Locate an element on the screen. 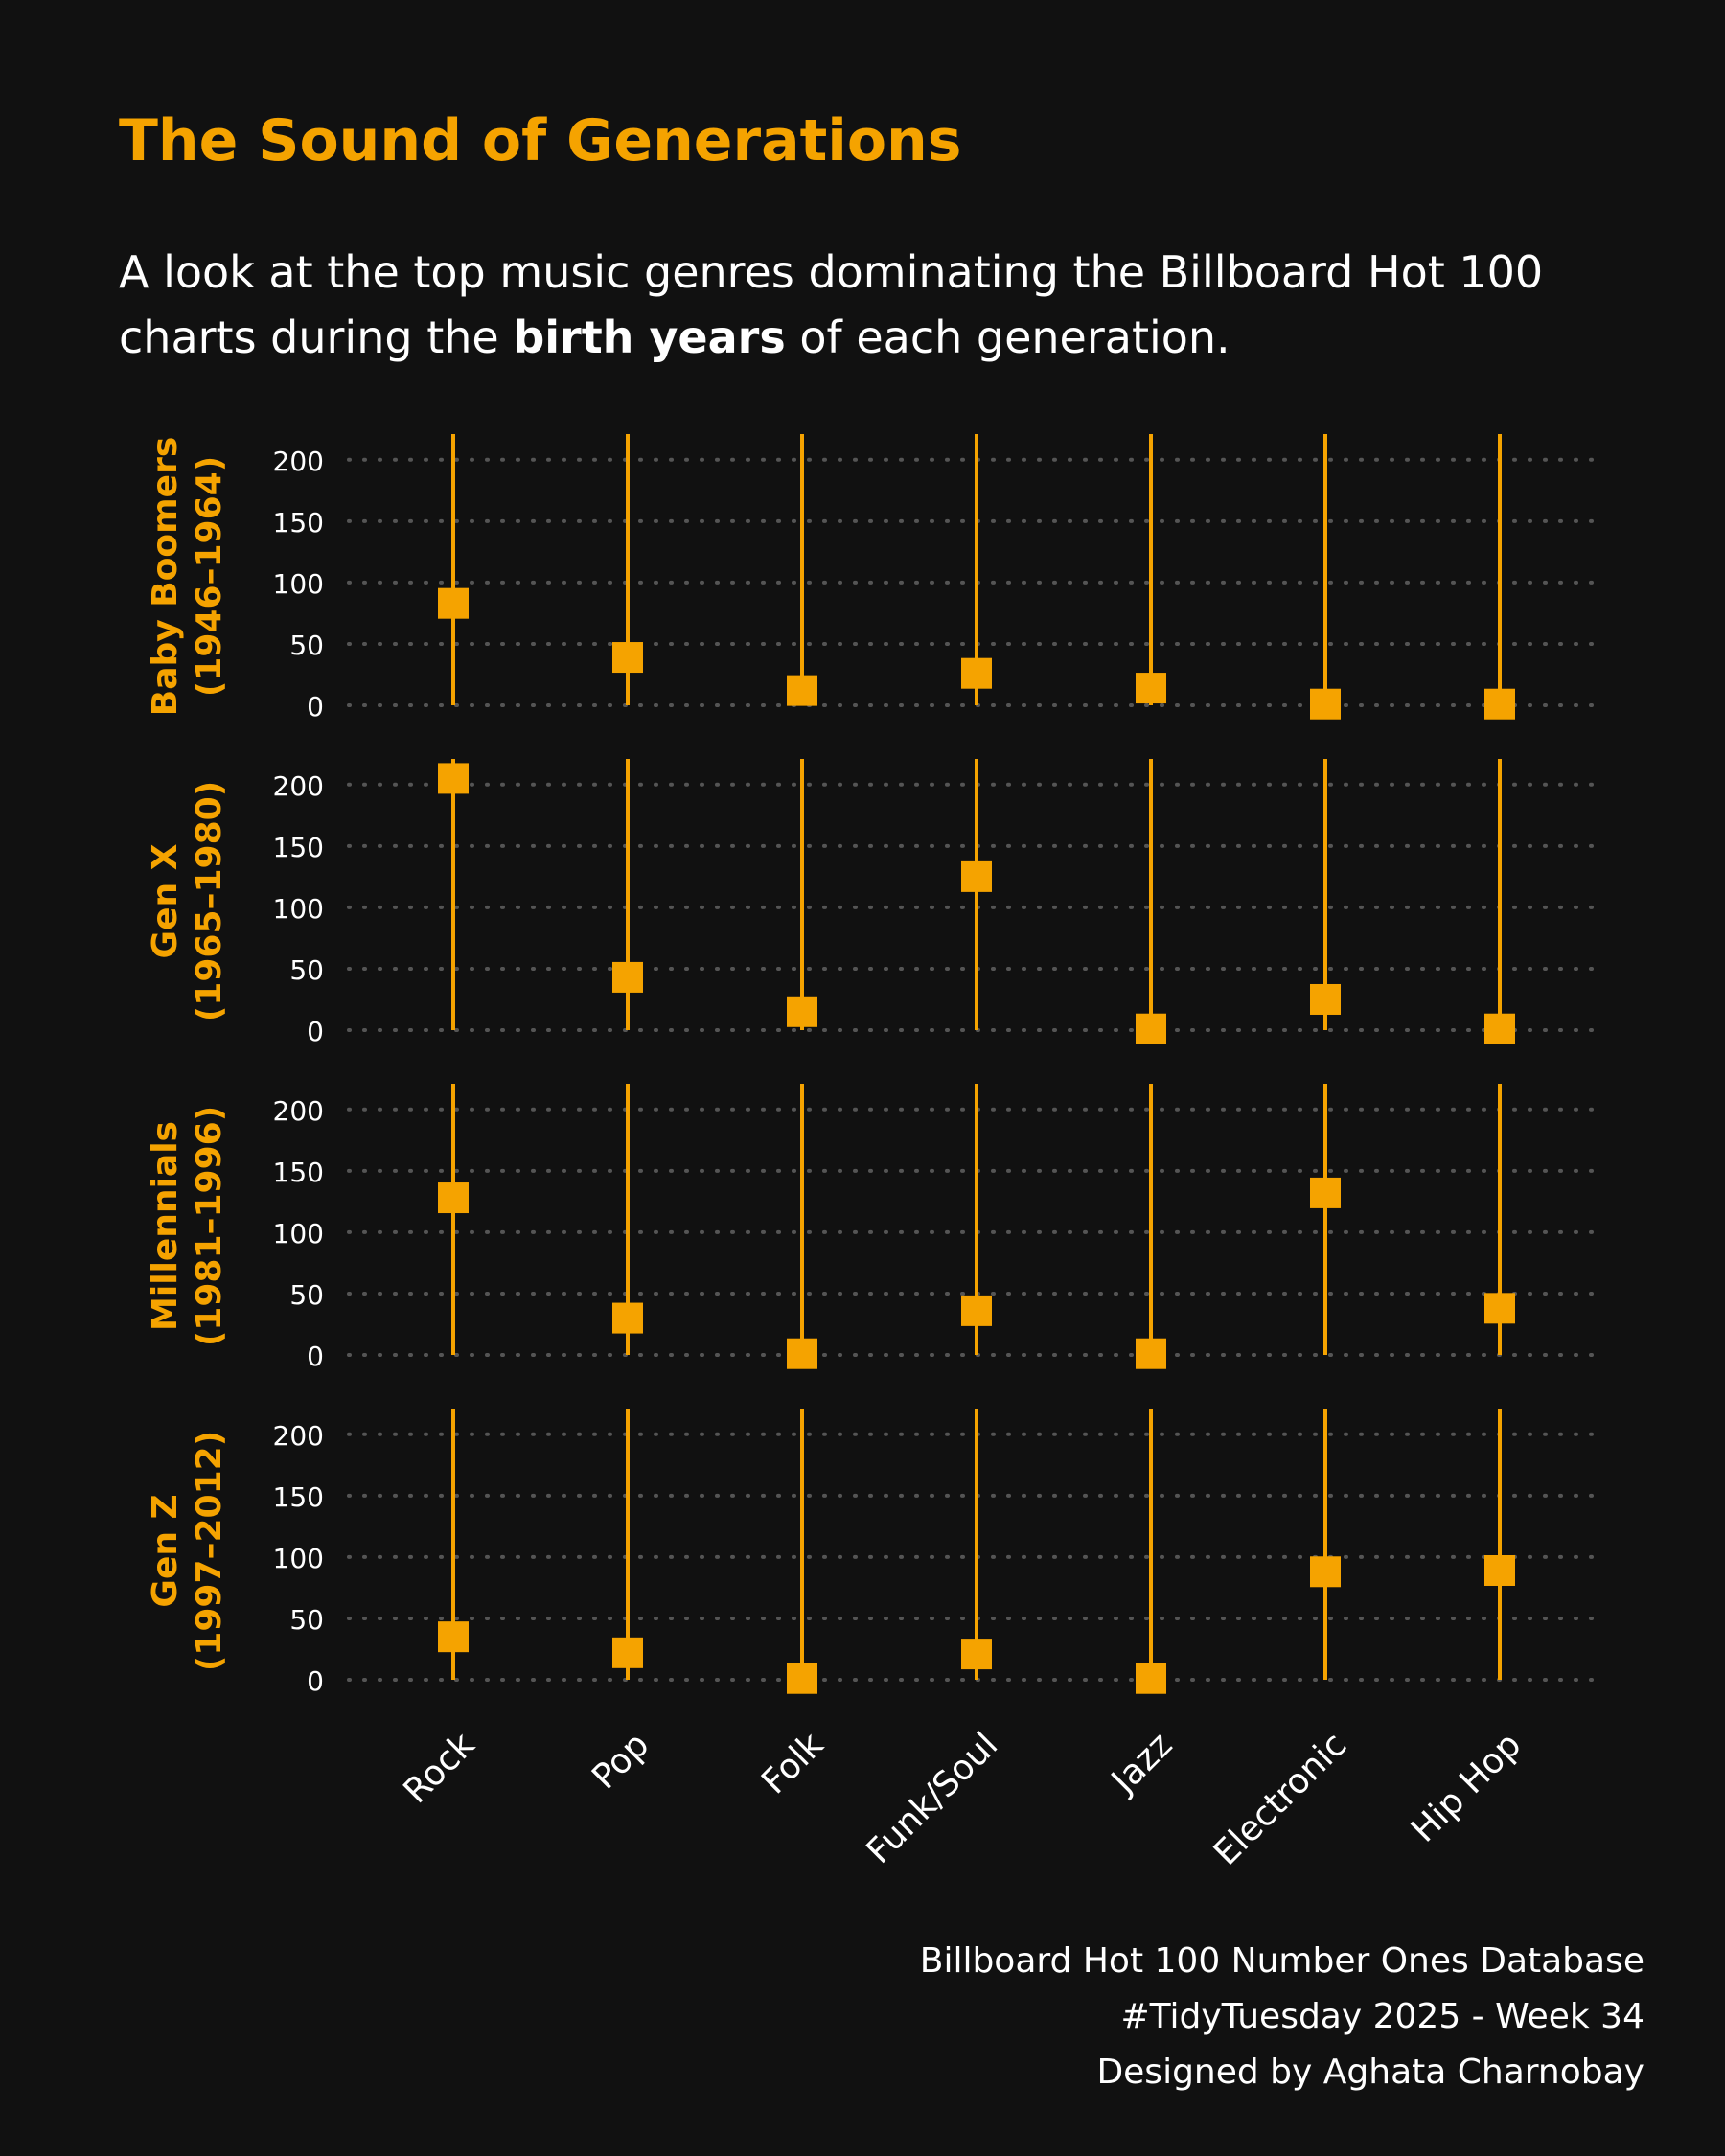 The height and width of the screenshot is (2156, 1725). x-tick-label: Rock is located at coordinates (440, 1768).